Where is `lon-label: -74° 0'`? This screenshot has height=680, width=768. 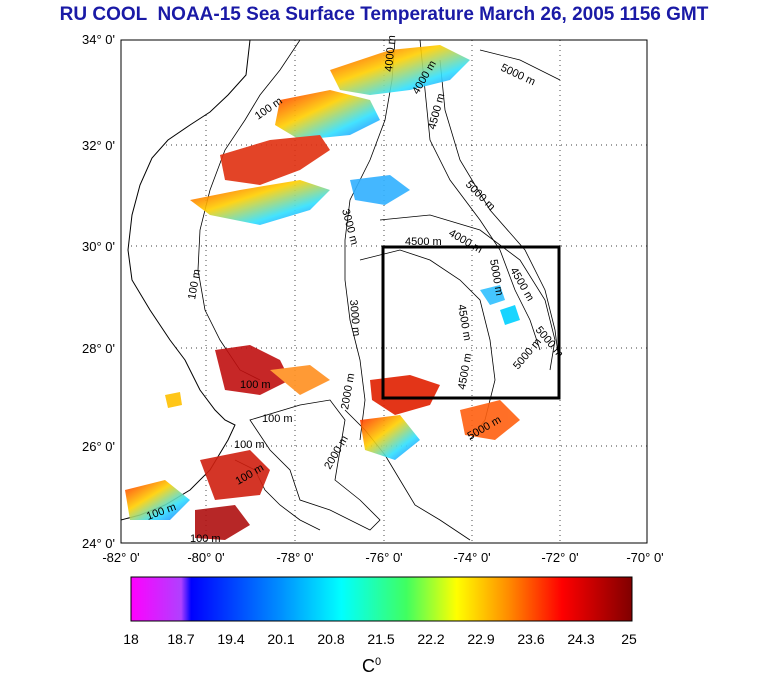
lon-label: -74° 0' is located at coordinates (471, 557).